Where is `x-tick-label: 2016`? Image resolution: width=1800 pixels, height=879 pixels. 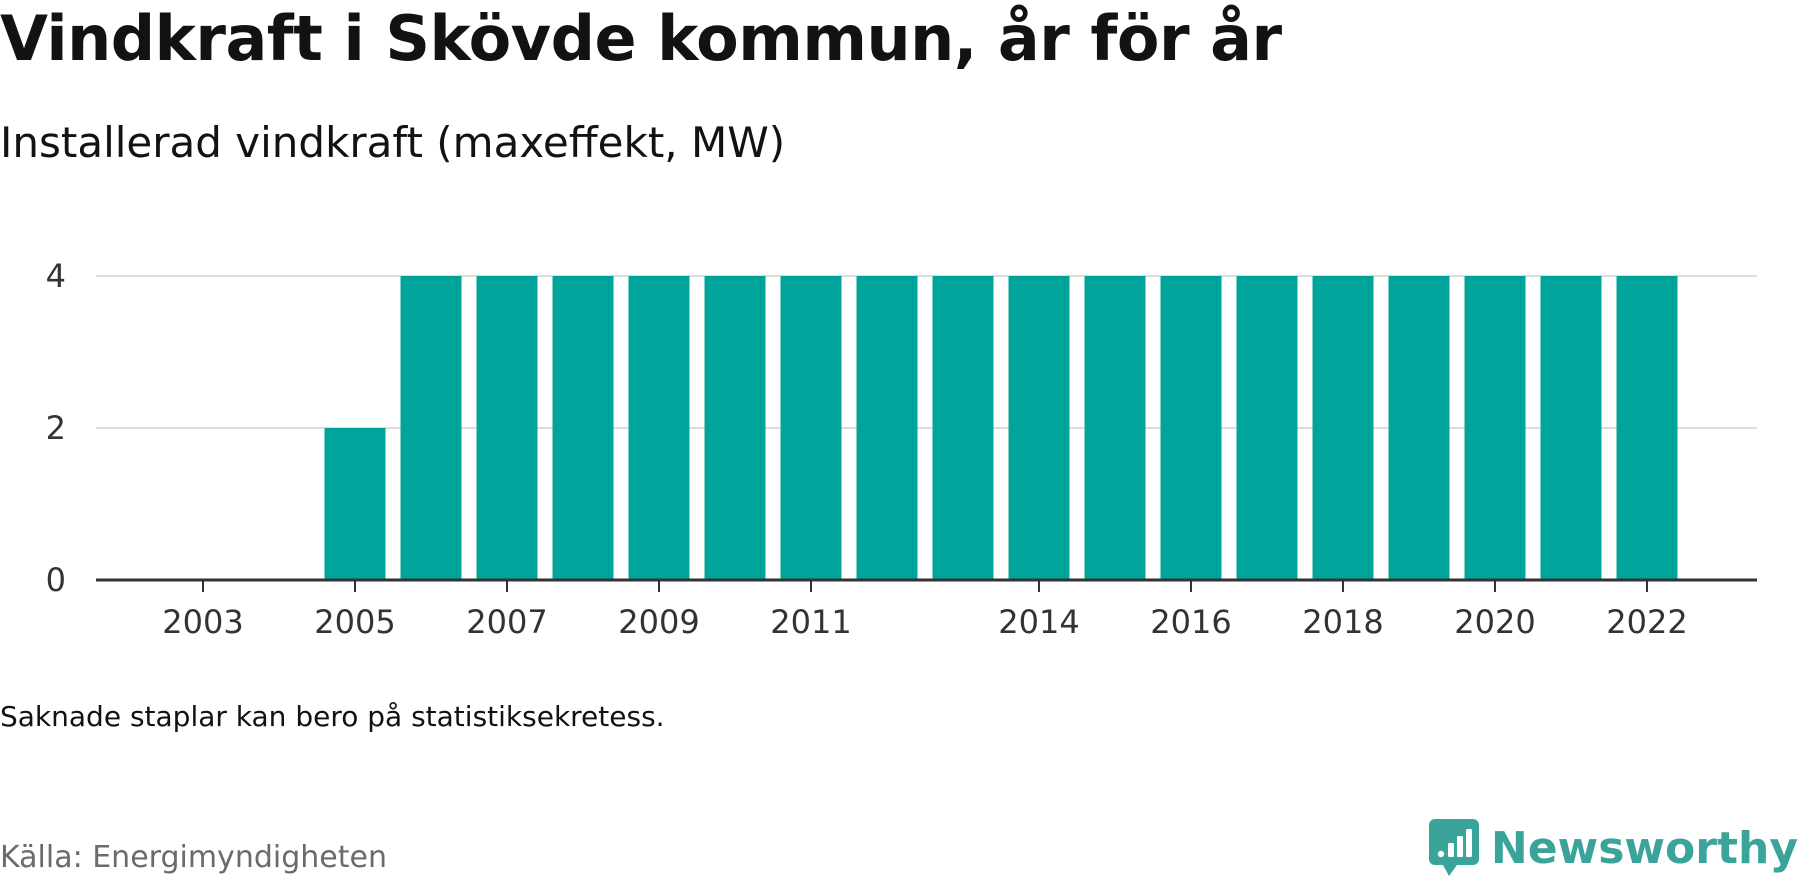 x-tick-label: 2016 is located at coordinates (1190, 622).